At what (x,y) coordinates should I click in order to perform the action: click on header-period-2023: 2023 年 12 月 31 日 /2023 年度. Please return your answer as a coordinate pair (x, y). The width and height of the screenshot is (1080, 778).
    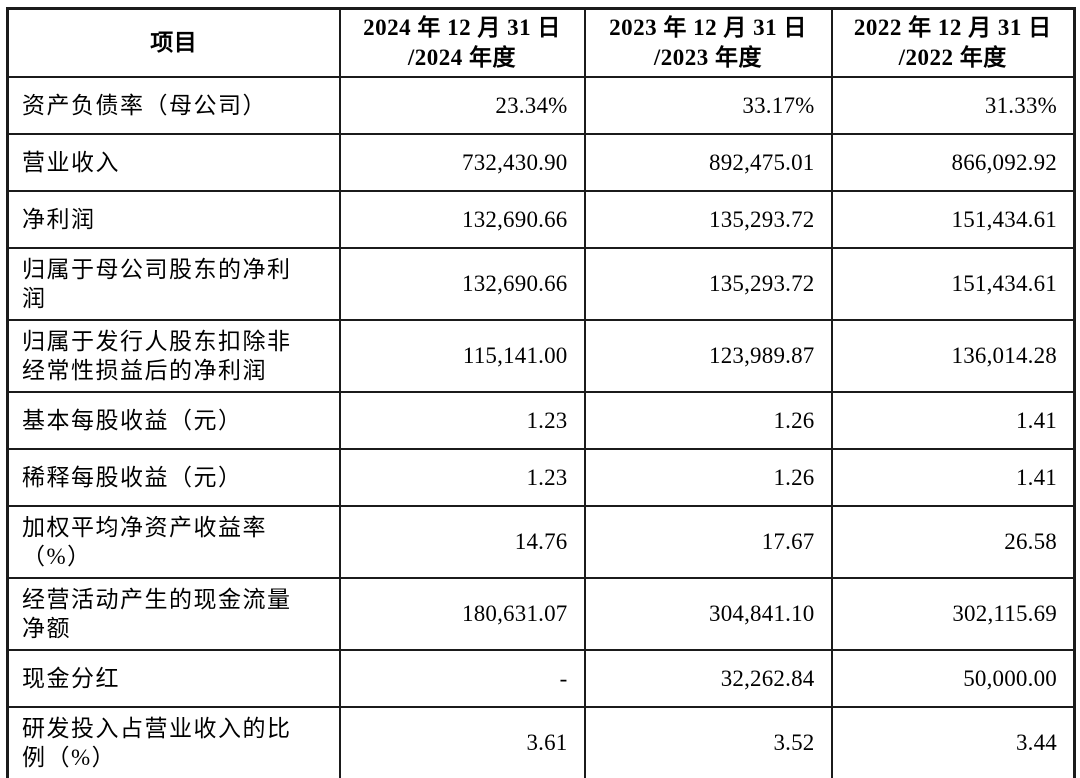
    Looking at the image, I should click on (708, 42).